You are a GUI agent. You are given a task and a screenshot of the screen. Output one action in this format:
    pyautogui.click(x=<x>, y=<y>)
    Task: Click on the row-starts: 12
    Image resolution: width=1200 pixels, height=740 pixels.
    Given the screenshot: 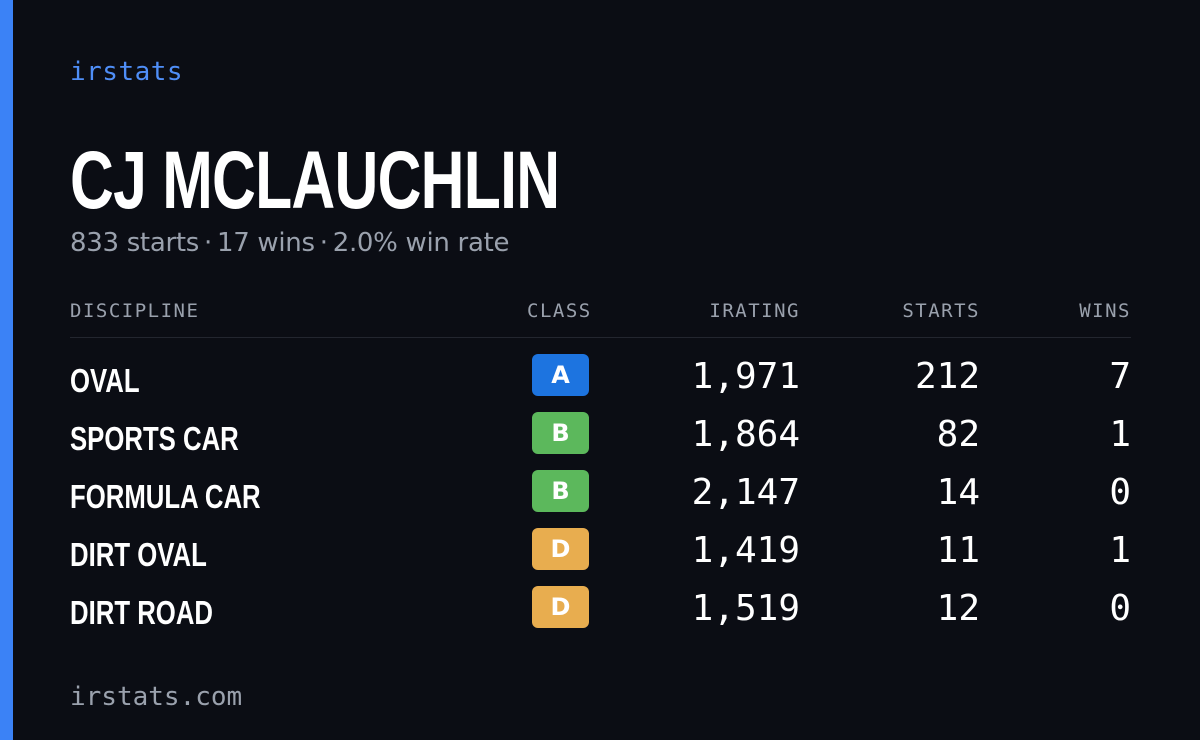 What is the action you would take?
    pyautogui.click(x=958, y=608)
    